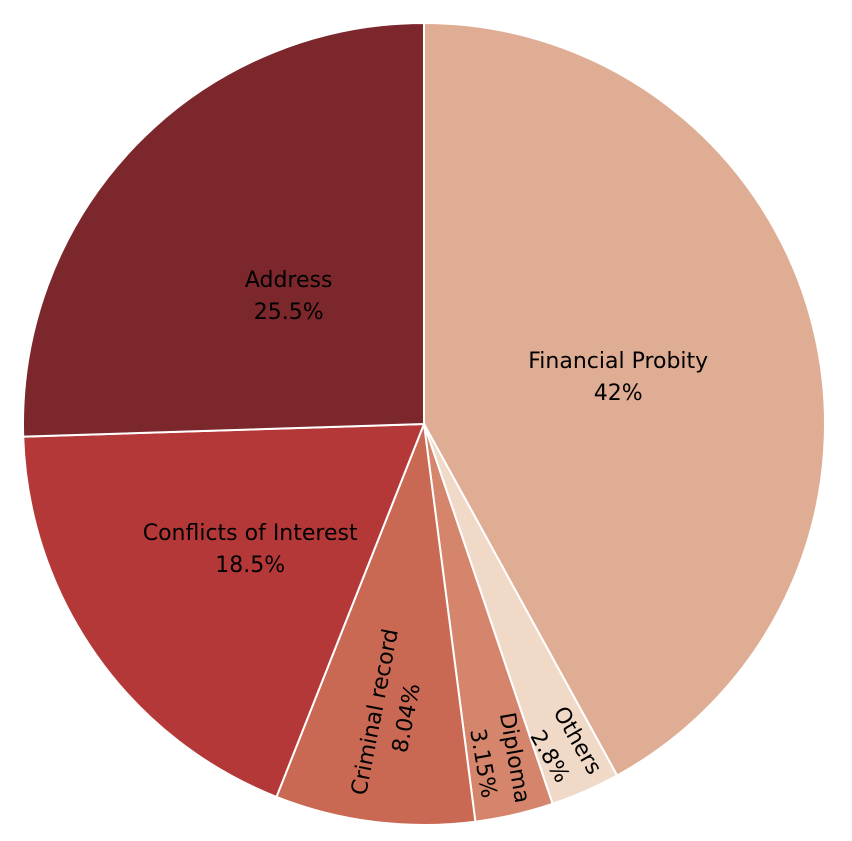 Image resolution: width=852 pixels, height=841 pixels. Describe the element at coordinates (250, 565) in the screenshot. I see `slice-value-label: 18.5%` at that location.